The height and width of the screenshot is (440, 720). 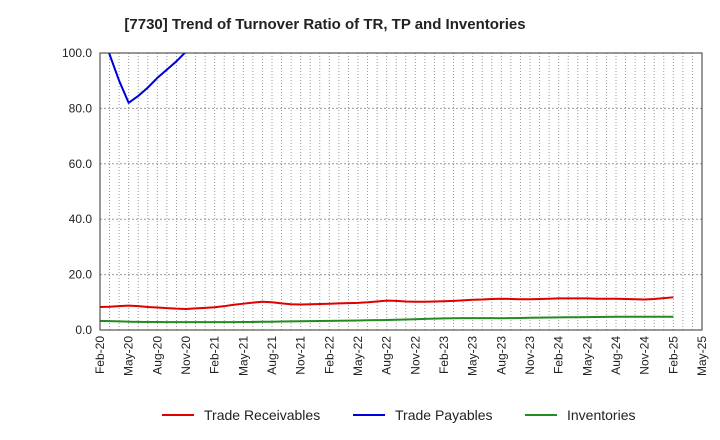 I want to click on x-tick-label: Aug-24, so click(x=616, y=355).